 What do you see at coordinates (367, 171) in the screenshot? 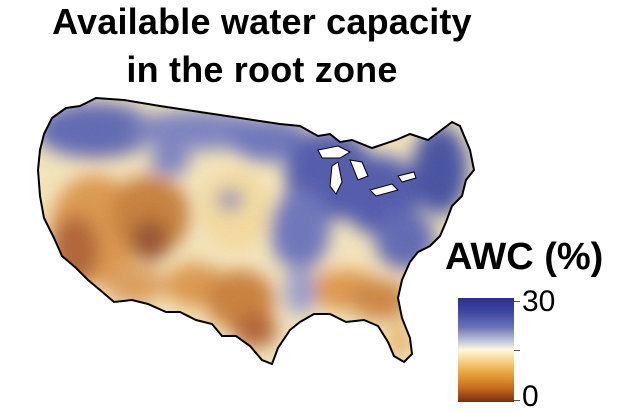
I see `great-lakes` at bounding box center [367, 171].